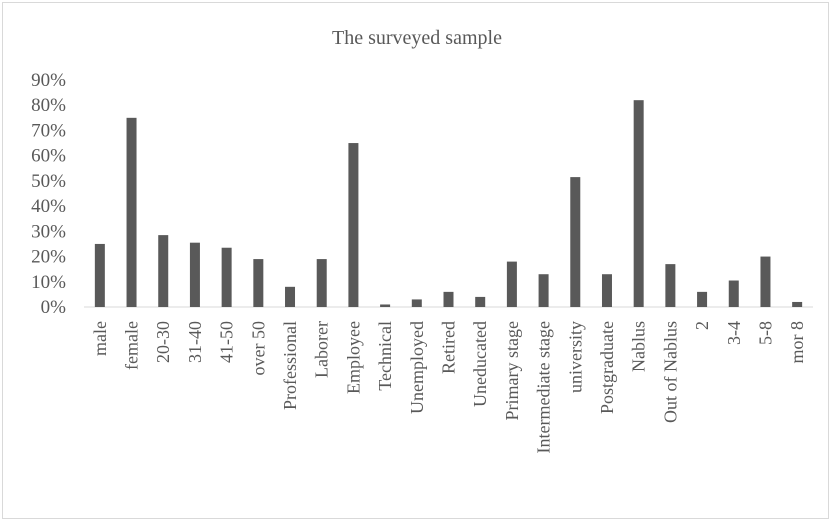  I want to click on x-tick-label: Unemployed, so click(417, 367).